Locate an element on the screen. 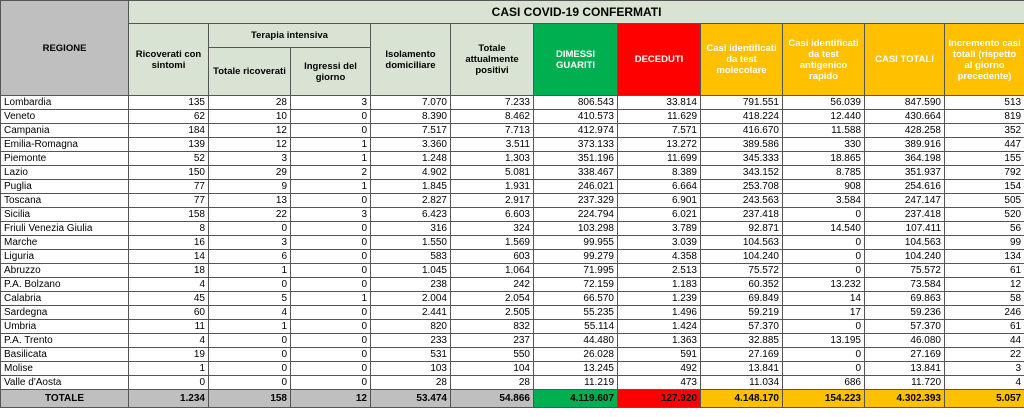  value-cell: 45 is located at coordinates (168, 298).